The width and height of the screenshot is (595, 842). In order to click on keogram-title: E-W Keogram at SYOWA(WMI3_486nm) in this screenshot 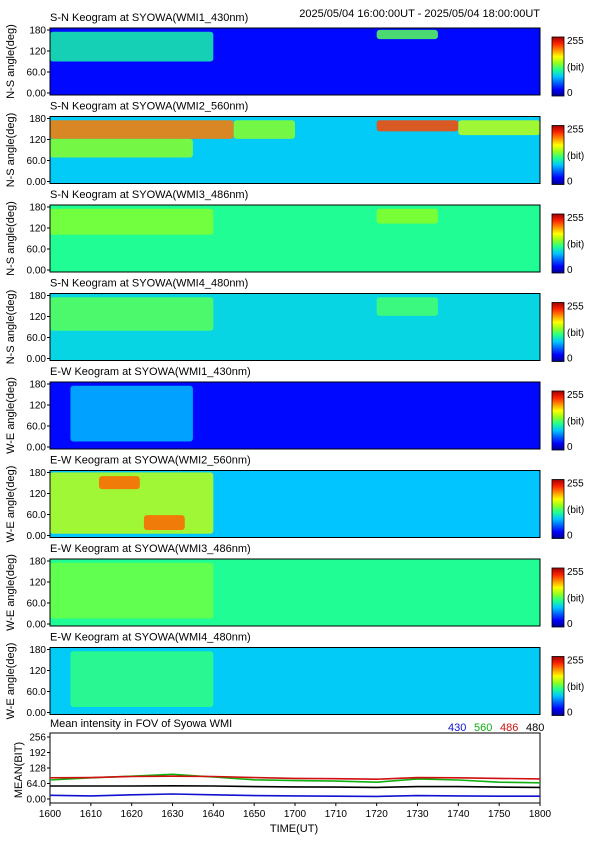, I will do `click(150, 549)`.